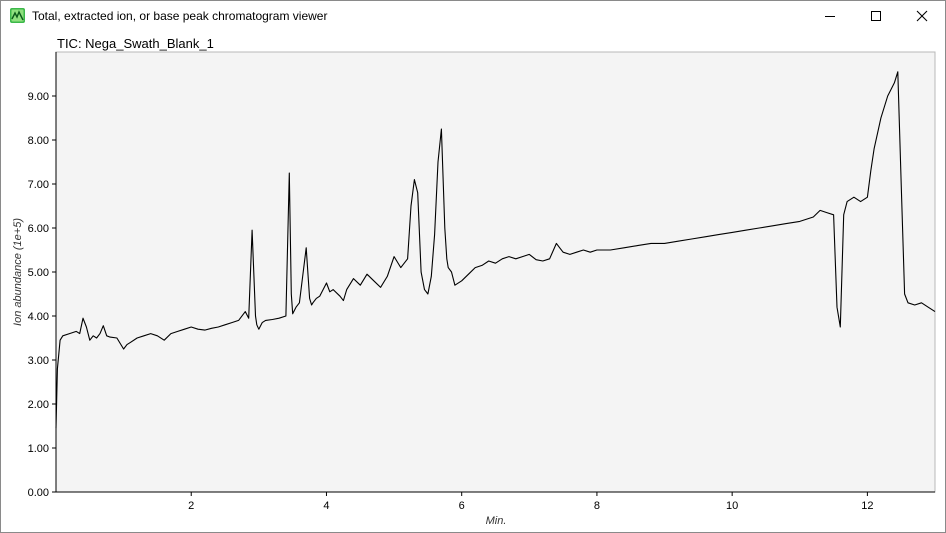 Image resolution: width=946 pixels, height=533 pixels. I want to click on x-tick-label: 8, so click(597, 506).